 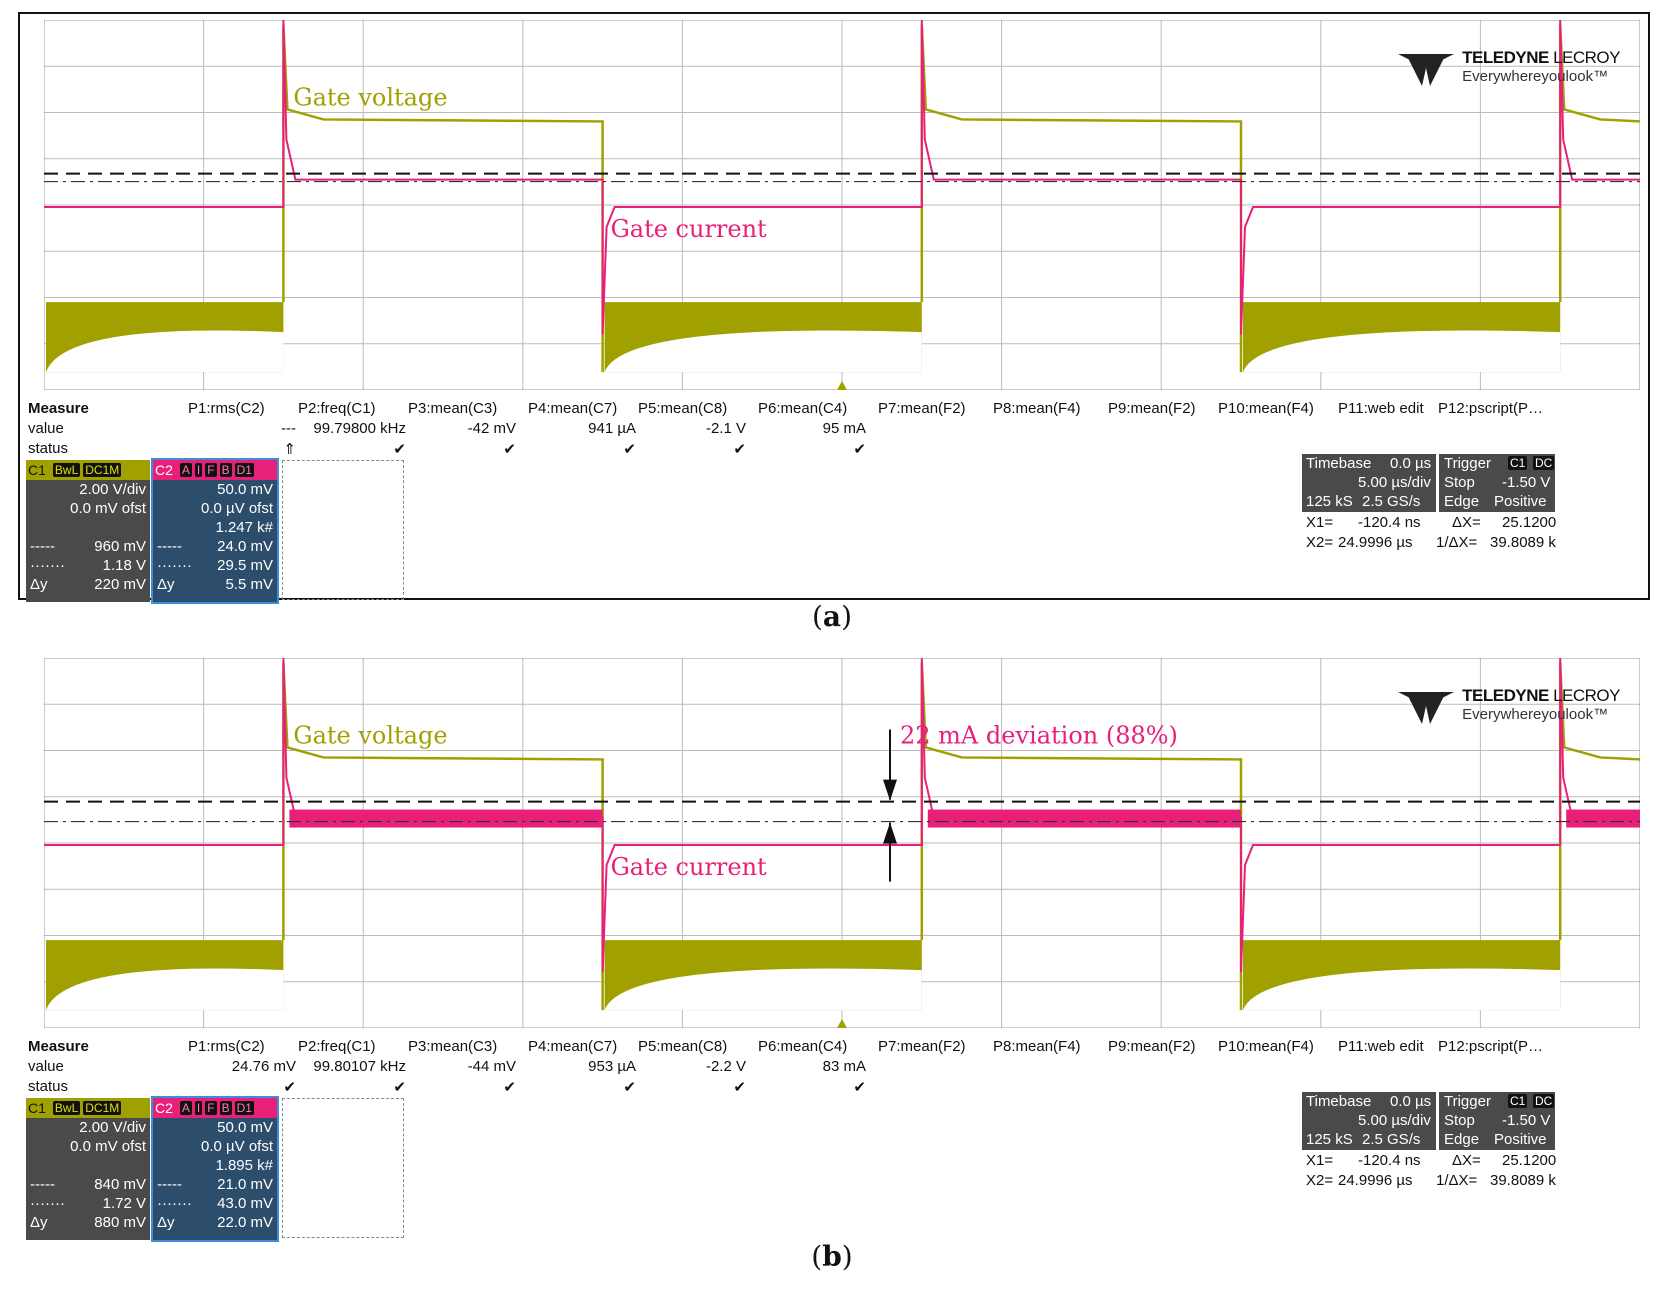 I want to click on measure-cell: -44 mV, so click(x=491, y=1066).